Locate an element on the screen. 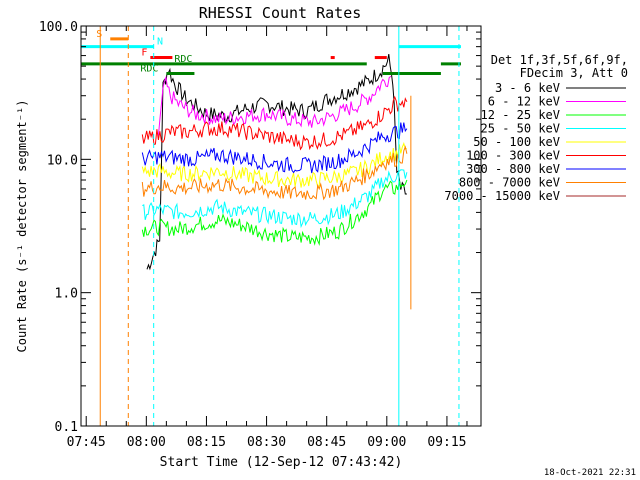 The height and width of the screenshot is (480, 640). x-tick-label: 08:15 is located at coordinates (206, 442).